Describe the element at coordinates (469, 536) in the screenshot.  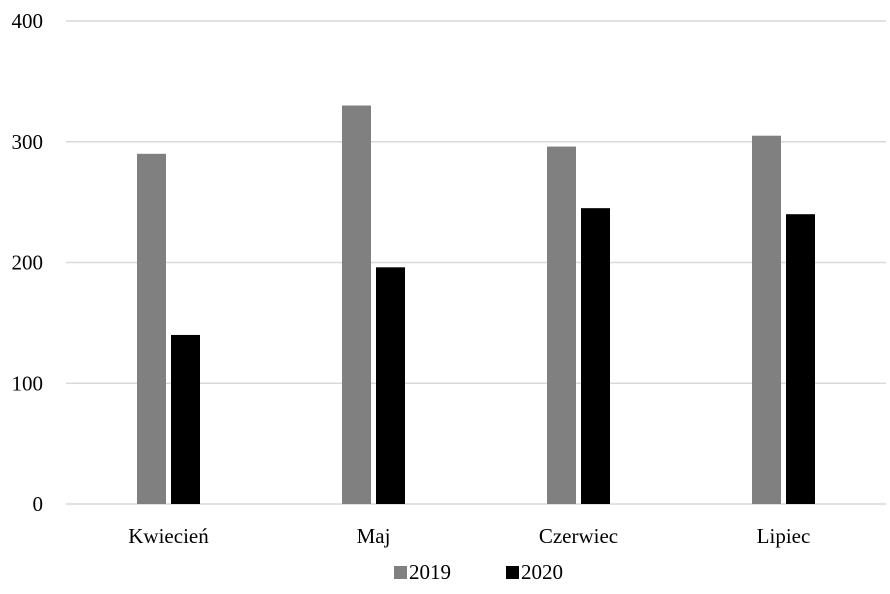
I see `x-axis-tick-labels: Kwiecień Maj Czerwiec Lipiec` at that location.